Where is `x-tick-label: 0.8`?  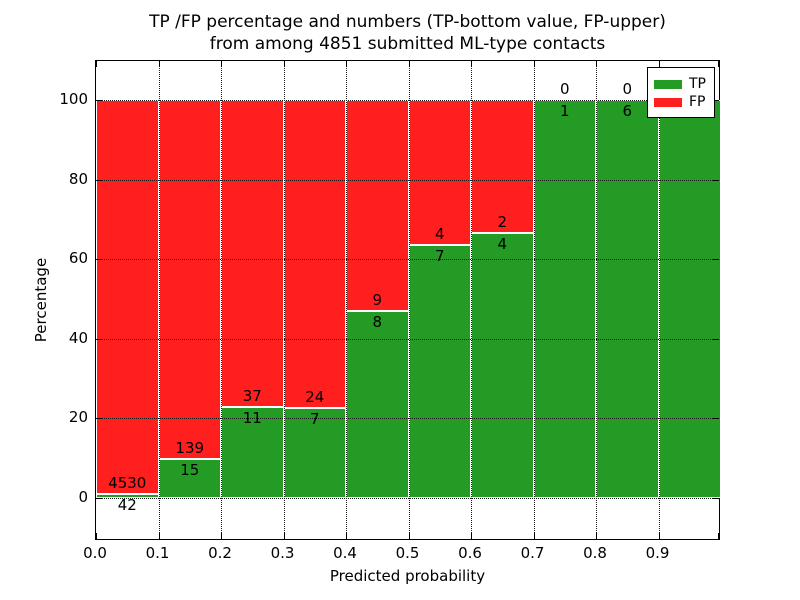 x-tick-label: 0.8 is located at coordinates (595, 553).